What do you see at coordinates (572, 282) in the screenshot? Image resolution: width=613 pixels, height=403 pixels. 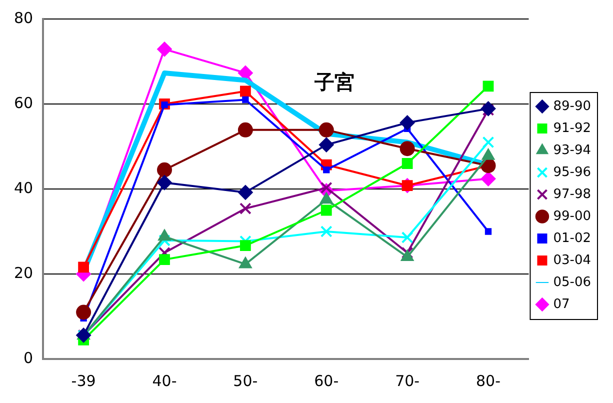 I see `legend-label: 05-06` at bounding box center [572, 282].